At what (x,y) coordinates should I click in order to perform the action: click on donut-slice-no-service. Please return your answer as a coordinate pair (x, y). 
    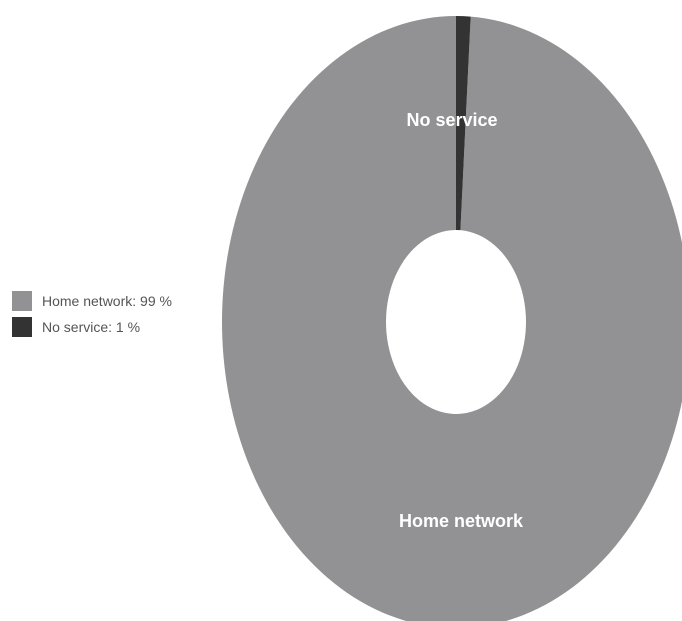
    Looking at the image, I should click on (463, 123).